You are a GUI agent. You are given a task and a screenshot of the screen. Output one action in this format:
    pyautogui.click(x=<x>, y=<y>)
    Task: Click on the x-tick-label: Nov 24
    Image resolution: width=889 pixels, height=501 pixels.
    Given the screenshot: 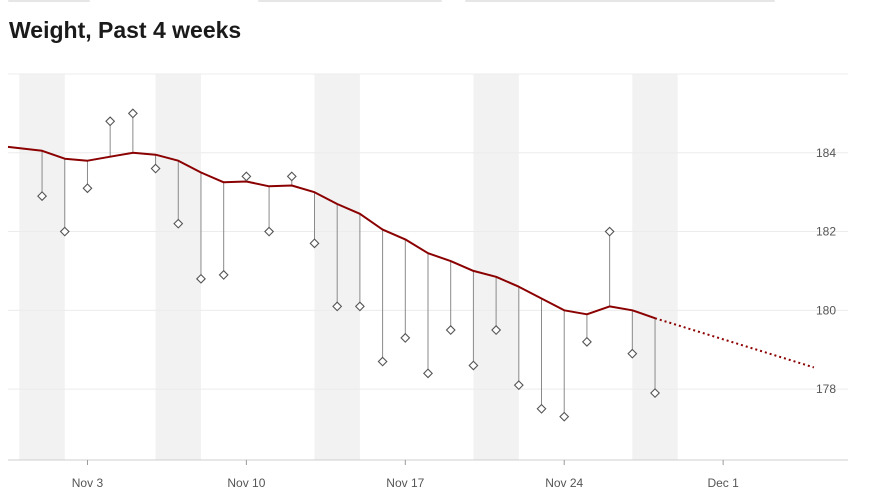 What is the action you would take?
    pyautogui.click(x=564, y=483)
    